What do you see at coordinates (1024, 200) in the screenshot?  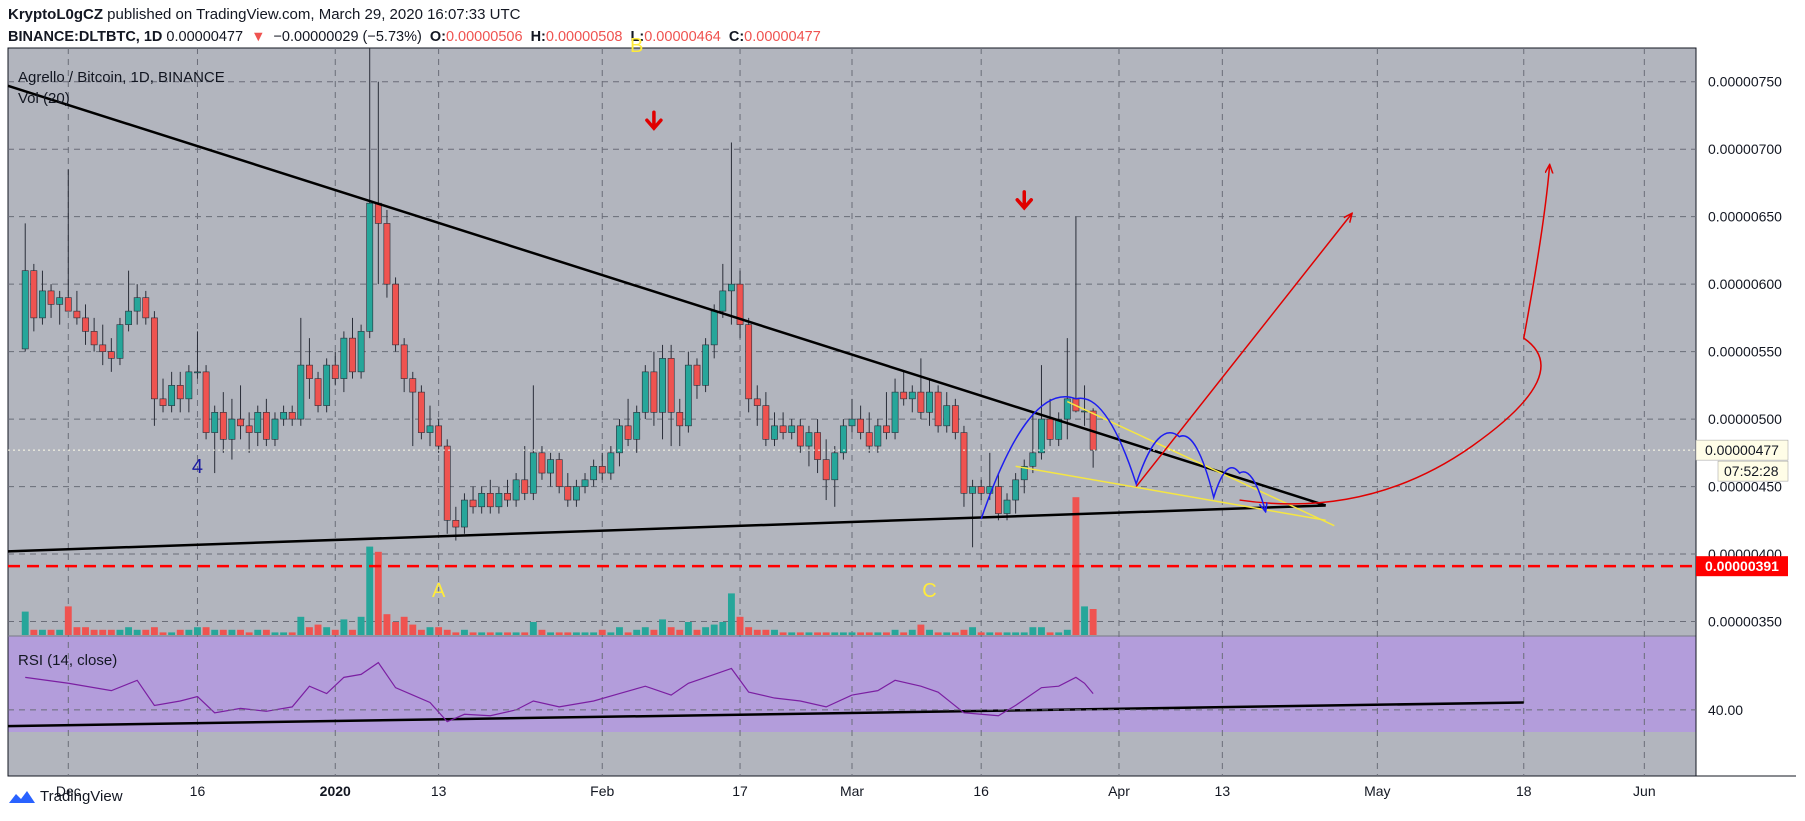 I see `red-down-arrow-icon` at bounding box center [1024, 200].